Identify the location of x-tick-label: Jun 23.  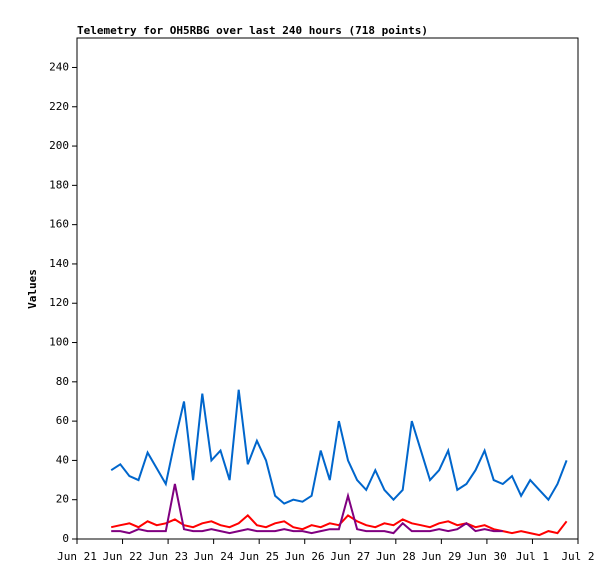
(168, 556).